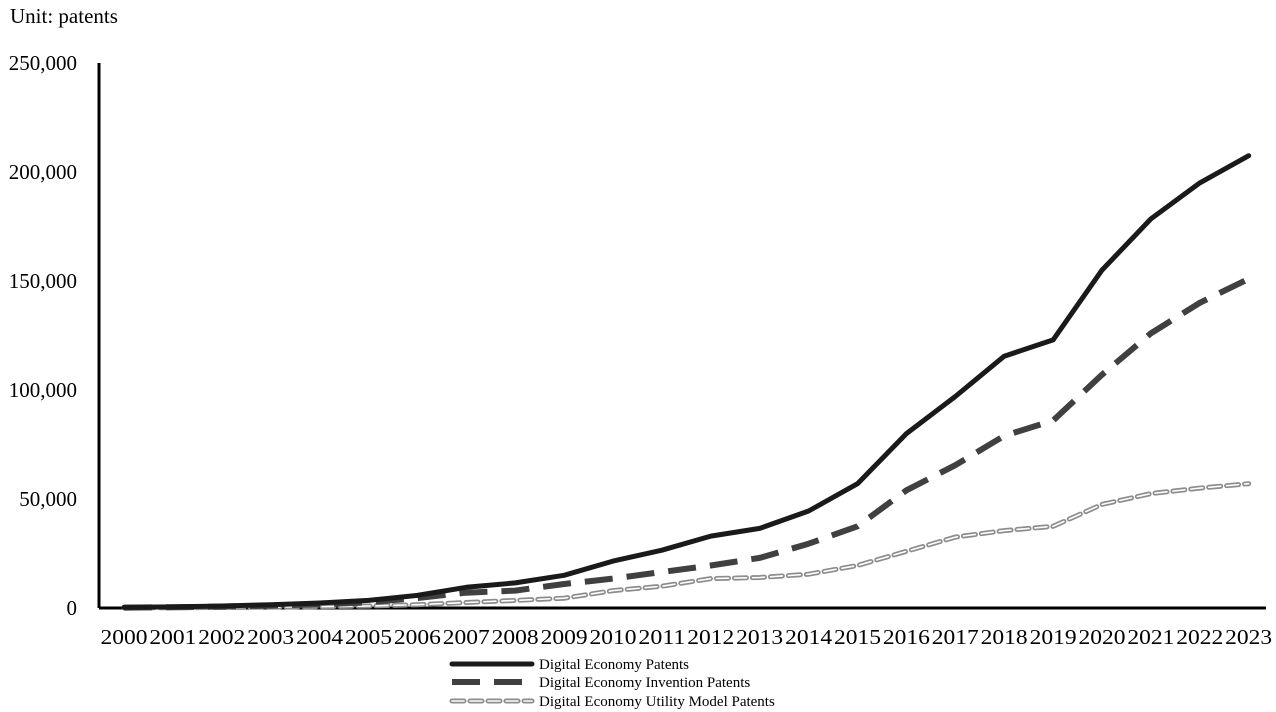 The image size is (1276, 712). I want to click on x-tick-label: 2021, so click(1150, 637).